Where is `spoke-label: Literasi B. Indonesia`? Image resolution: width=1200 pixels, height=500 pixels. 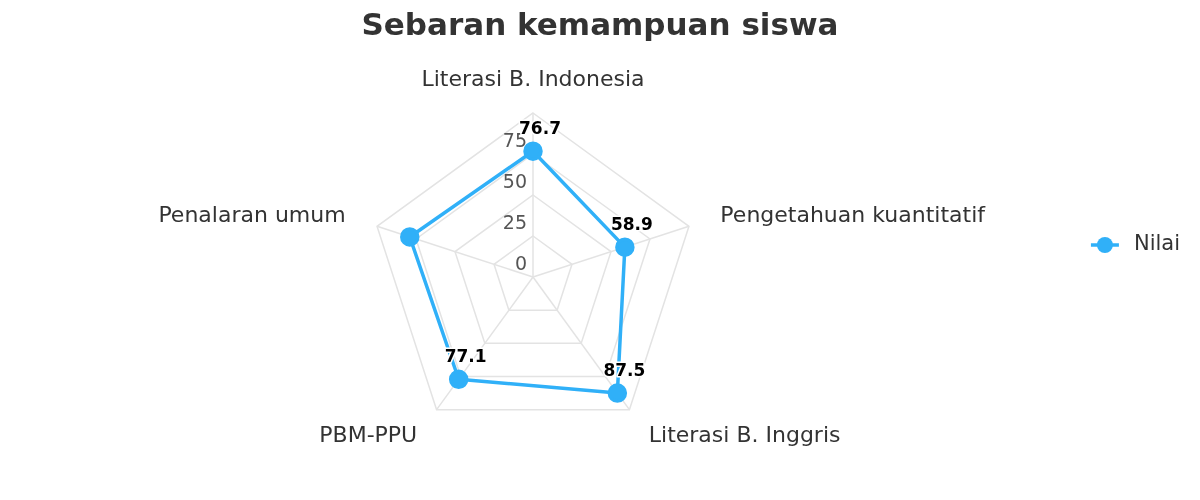
spoke-label: Literasi B. Indonesia is located at coordinates (533, 78).